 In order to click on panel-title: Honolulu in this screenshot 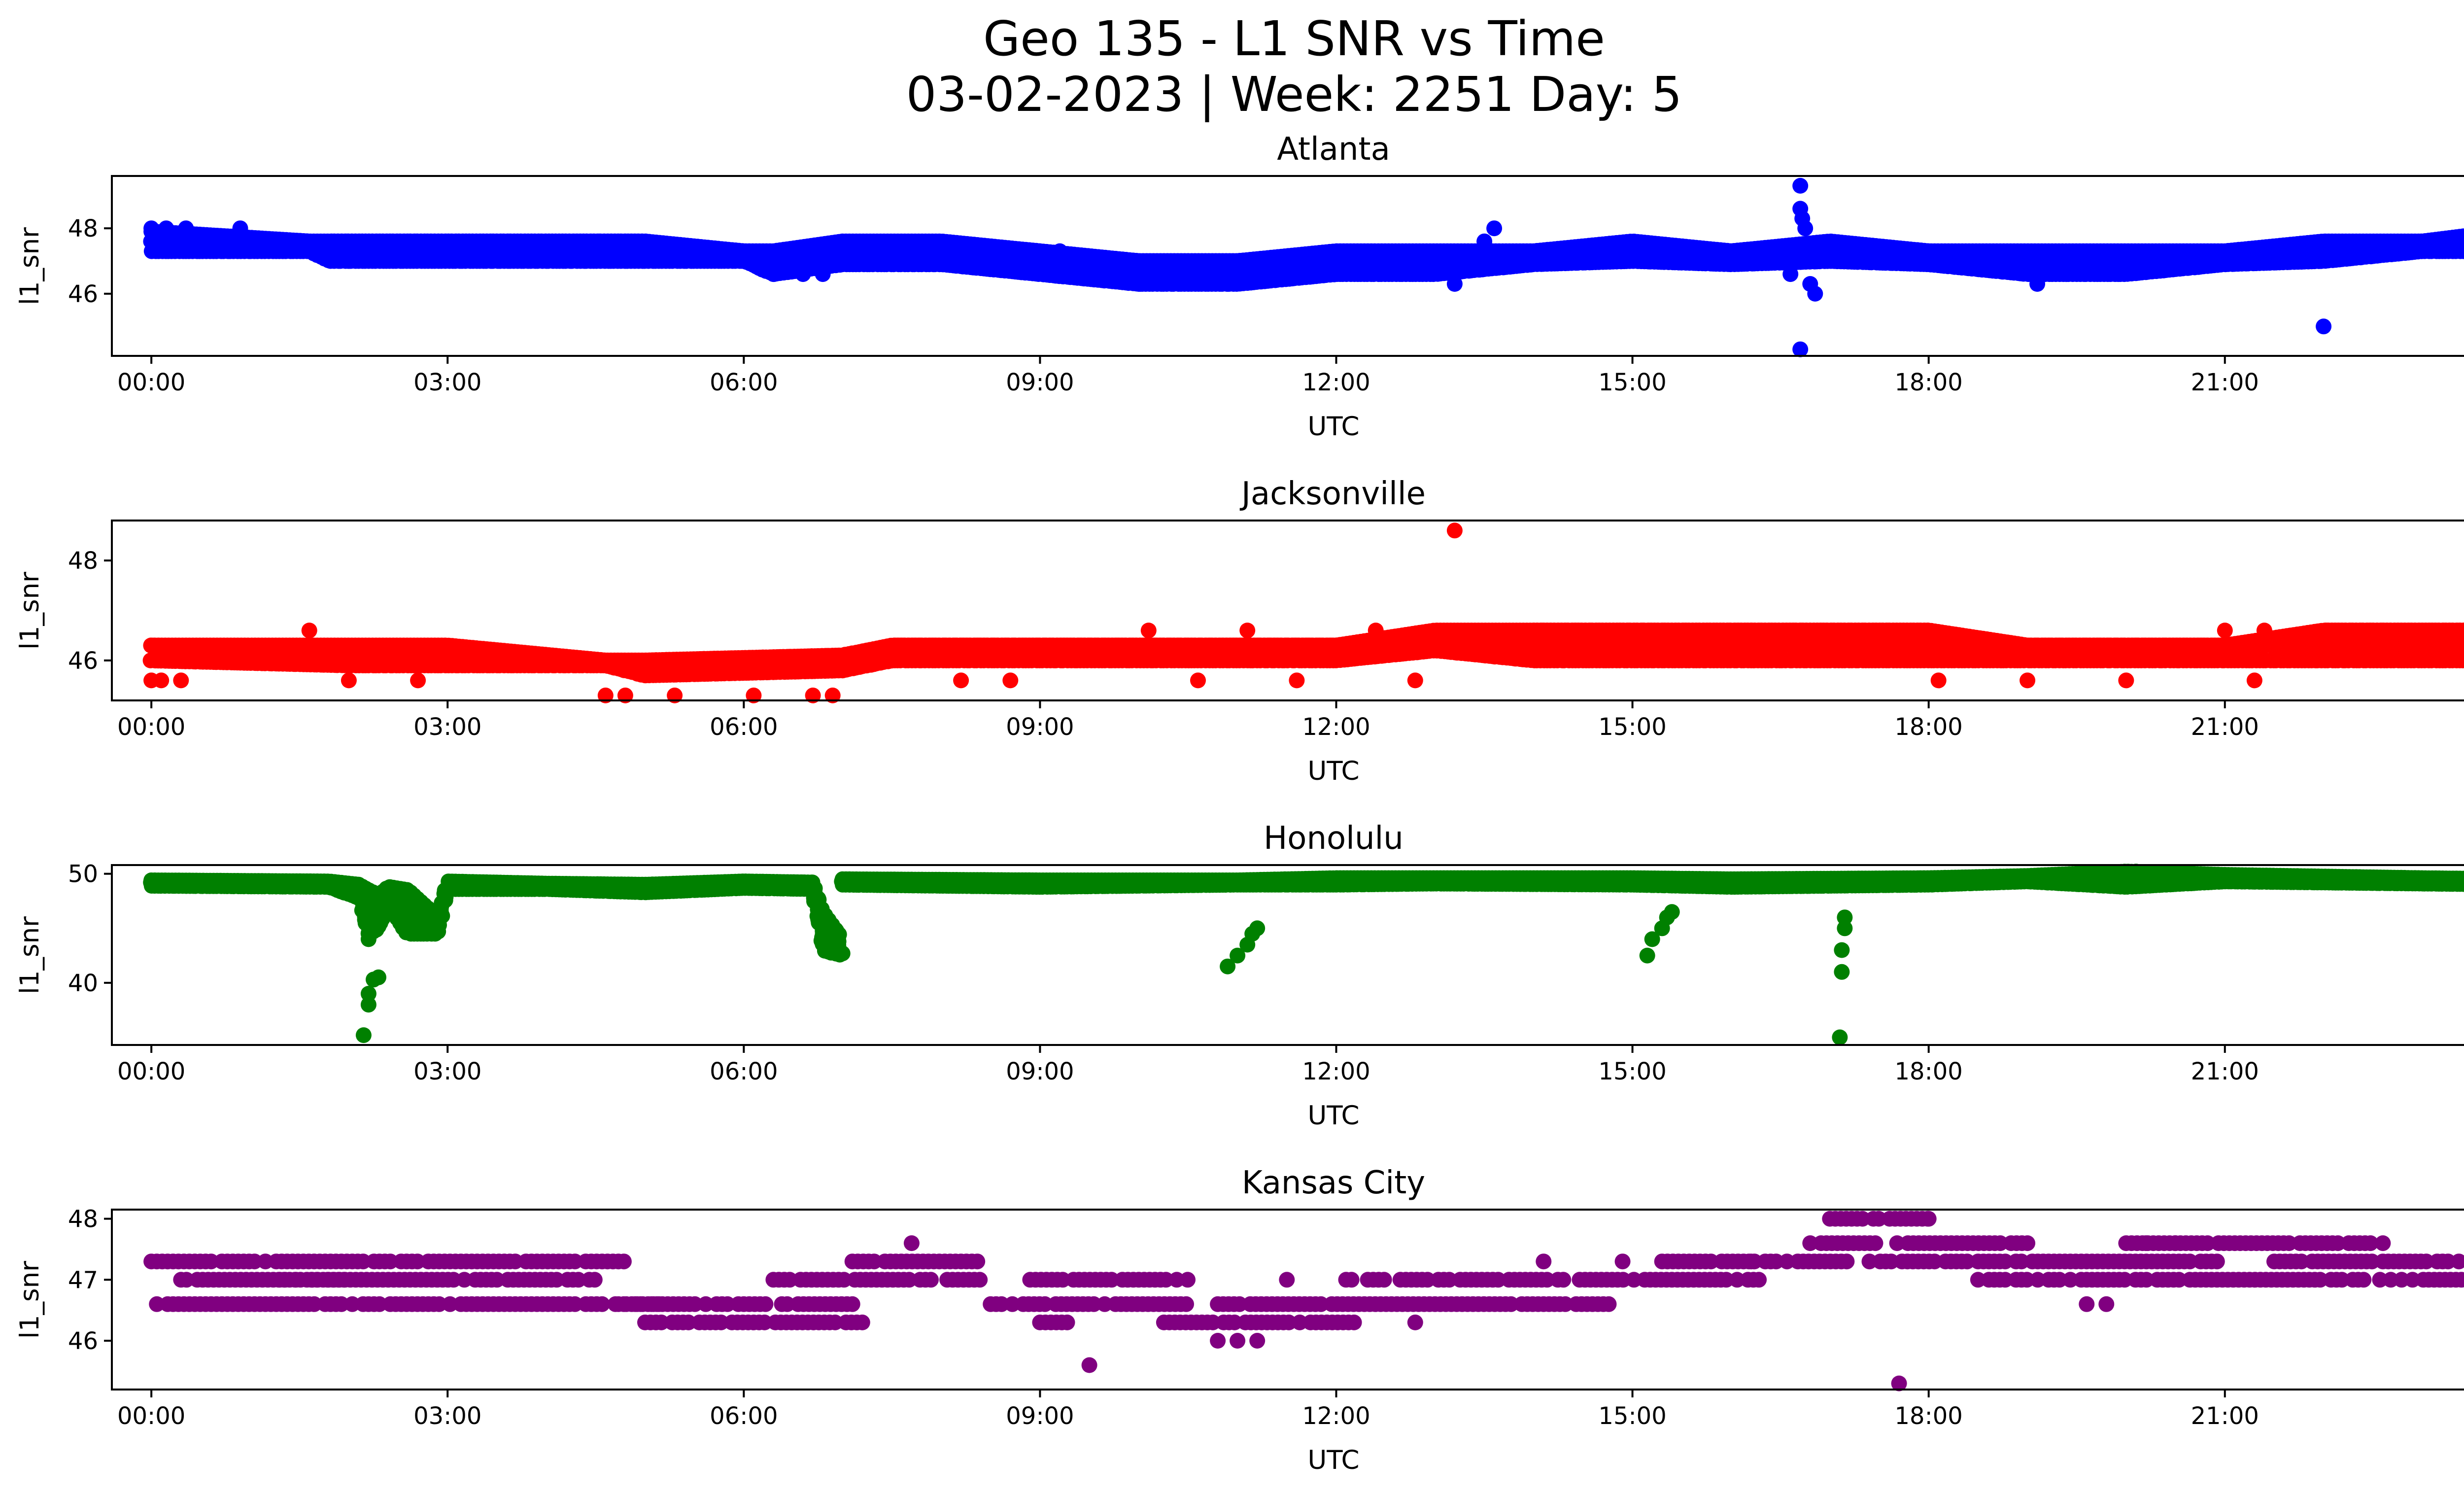, I will do `click(1333, 838)`.